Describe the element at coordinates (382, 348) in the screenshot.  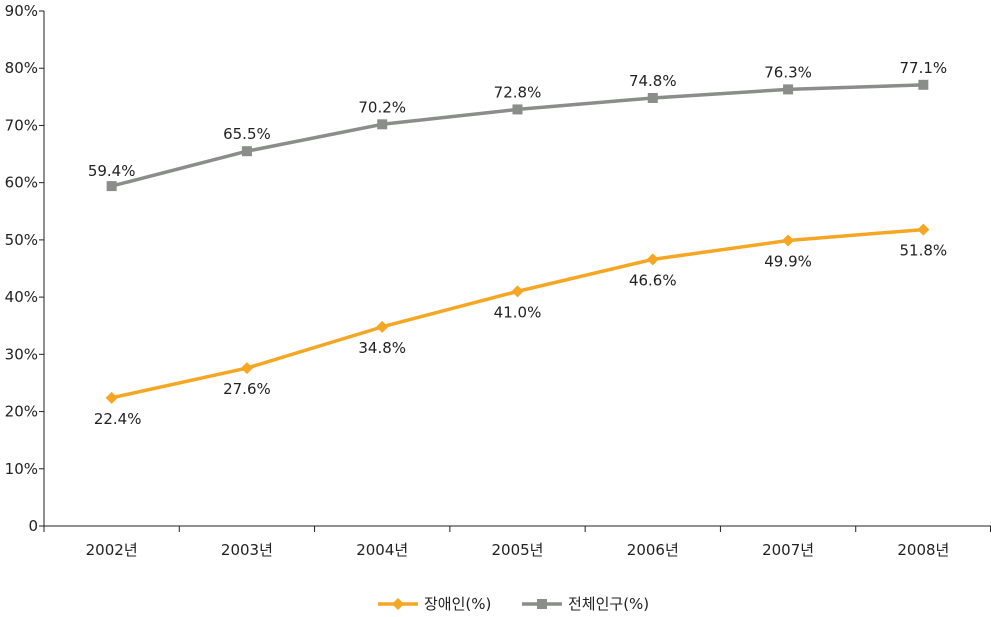
I see `data-label: 34.8%` at that location.